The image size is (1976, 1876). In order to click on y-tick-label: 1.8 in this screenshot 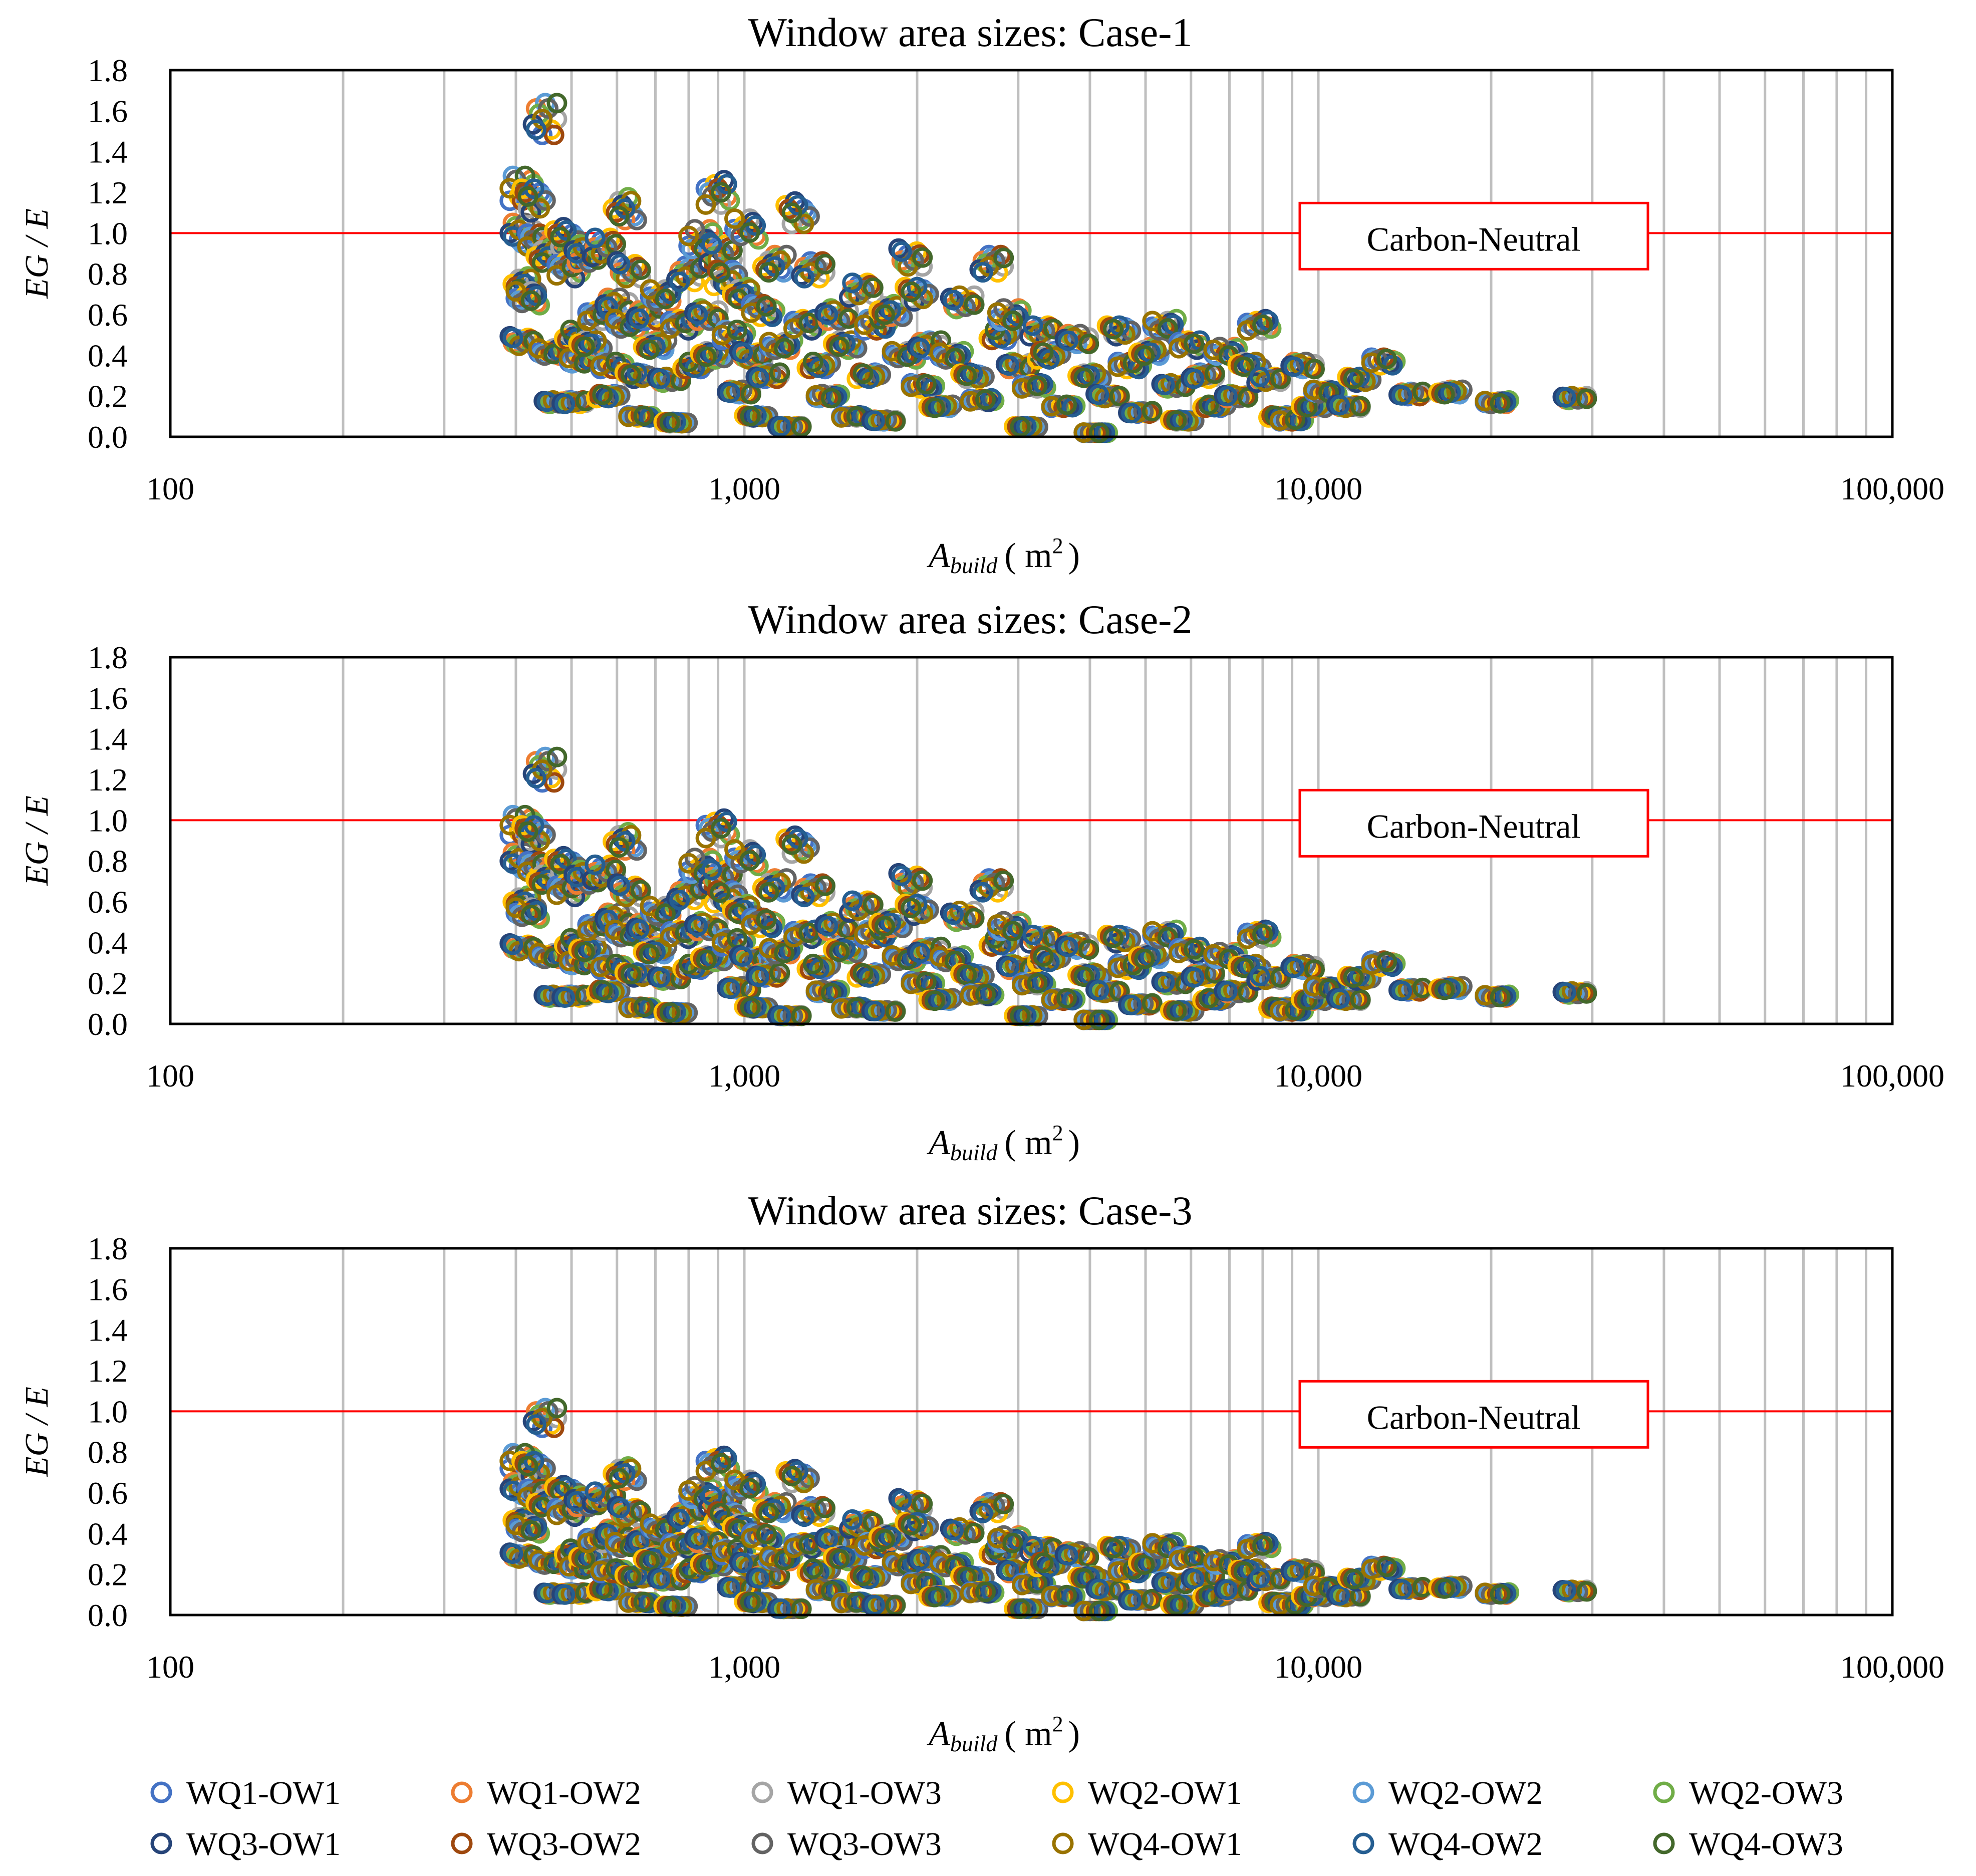, I will do `click(108, 70)`.